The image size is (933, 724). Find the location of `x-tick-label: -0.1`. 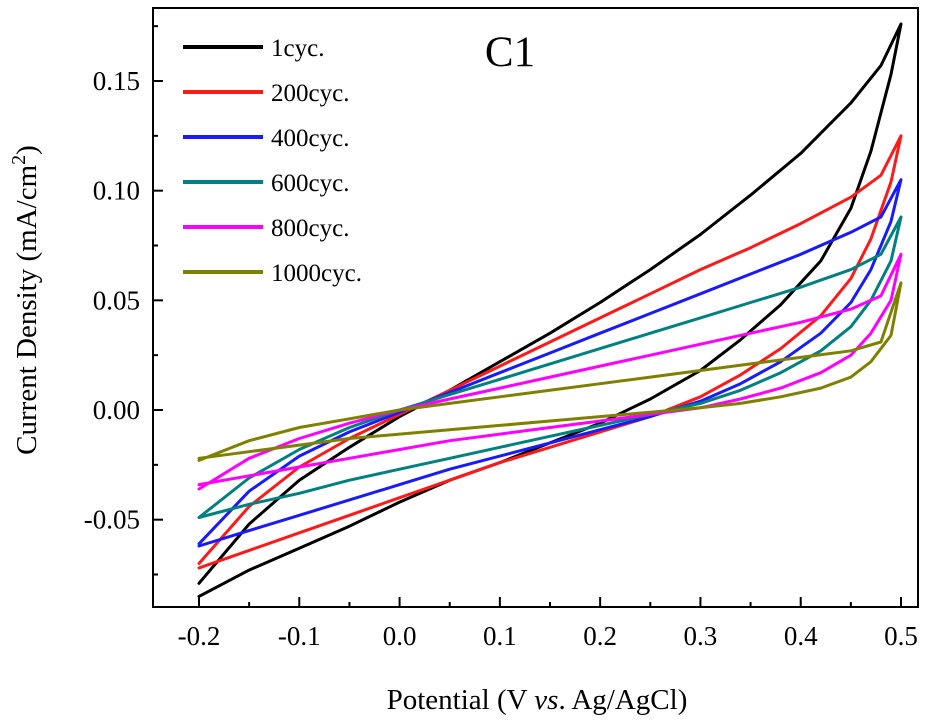

x-tick-label: -0.1 is located at coordinates (299, 636).